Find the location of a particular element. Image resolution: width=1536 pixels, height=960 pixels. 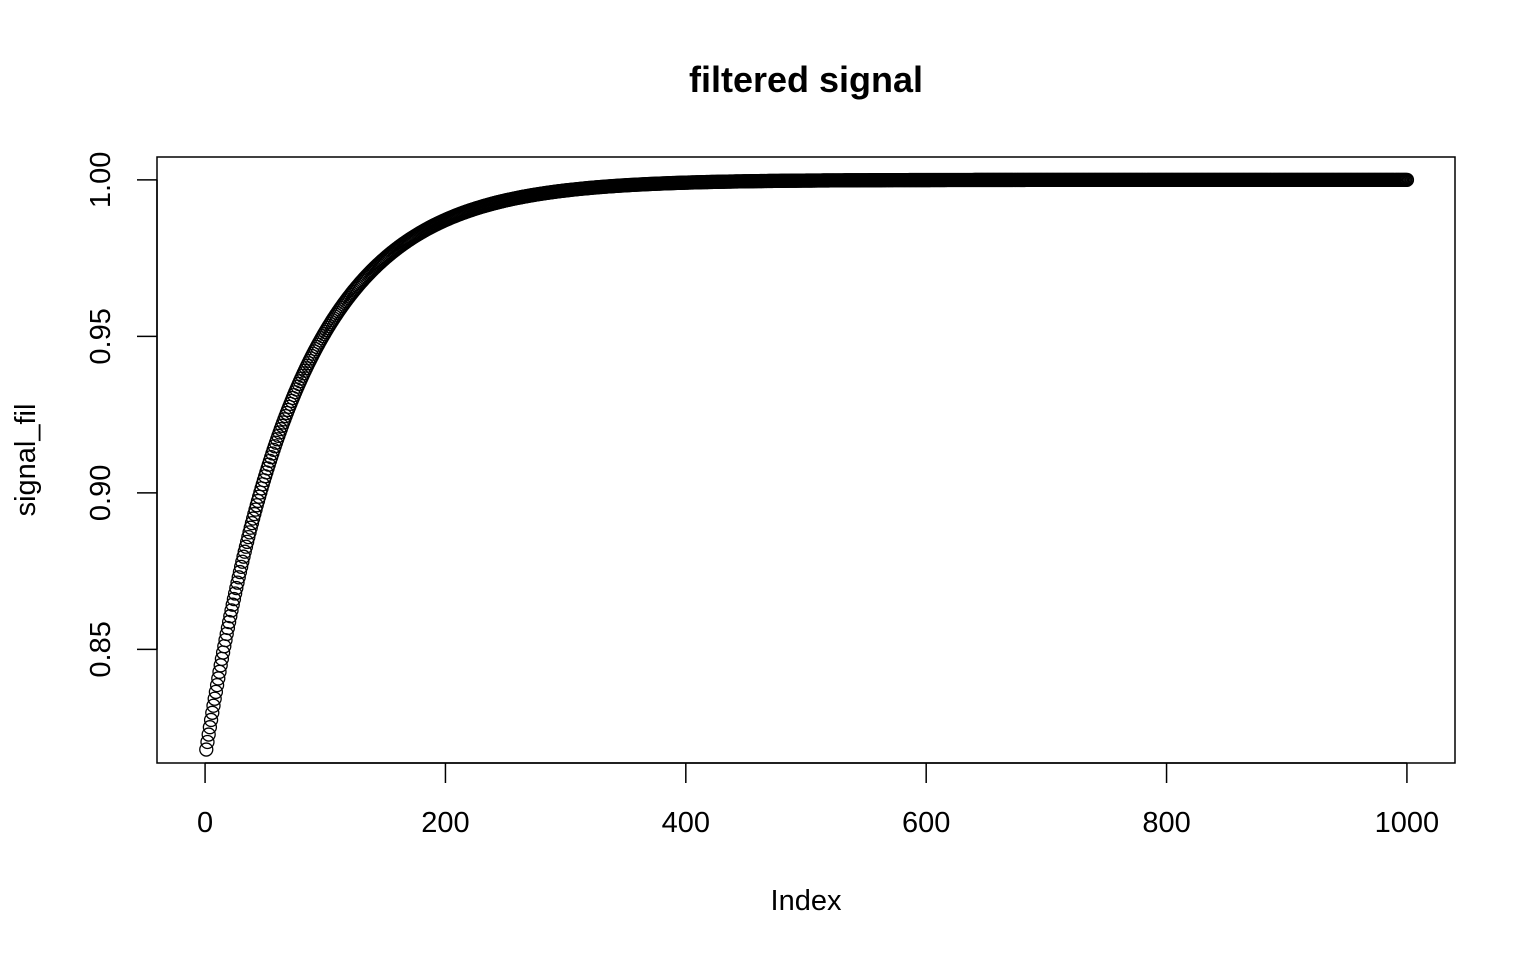

x-axis-label: Index is located at coordinates (806, 901).